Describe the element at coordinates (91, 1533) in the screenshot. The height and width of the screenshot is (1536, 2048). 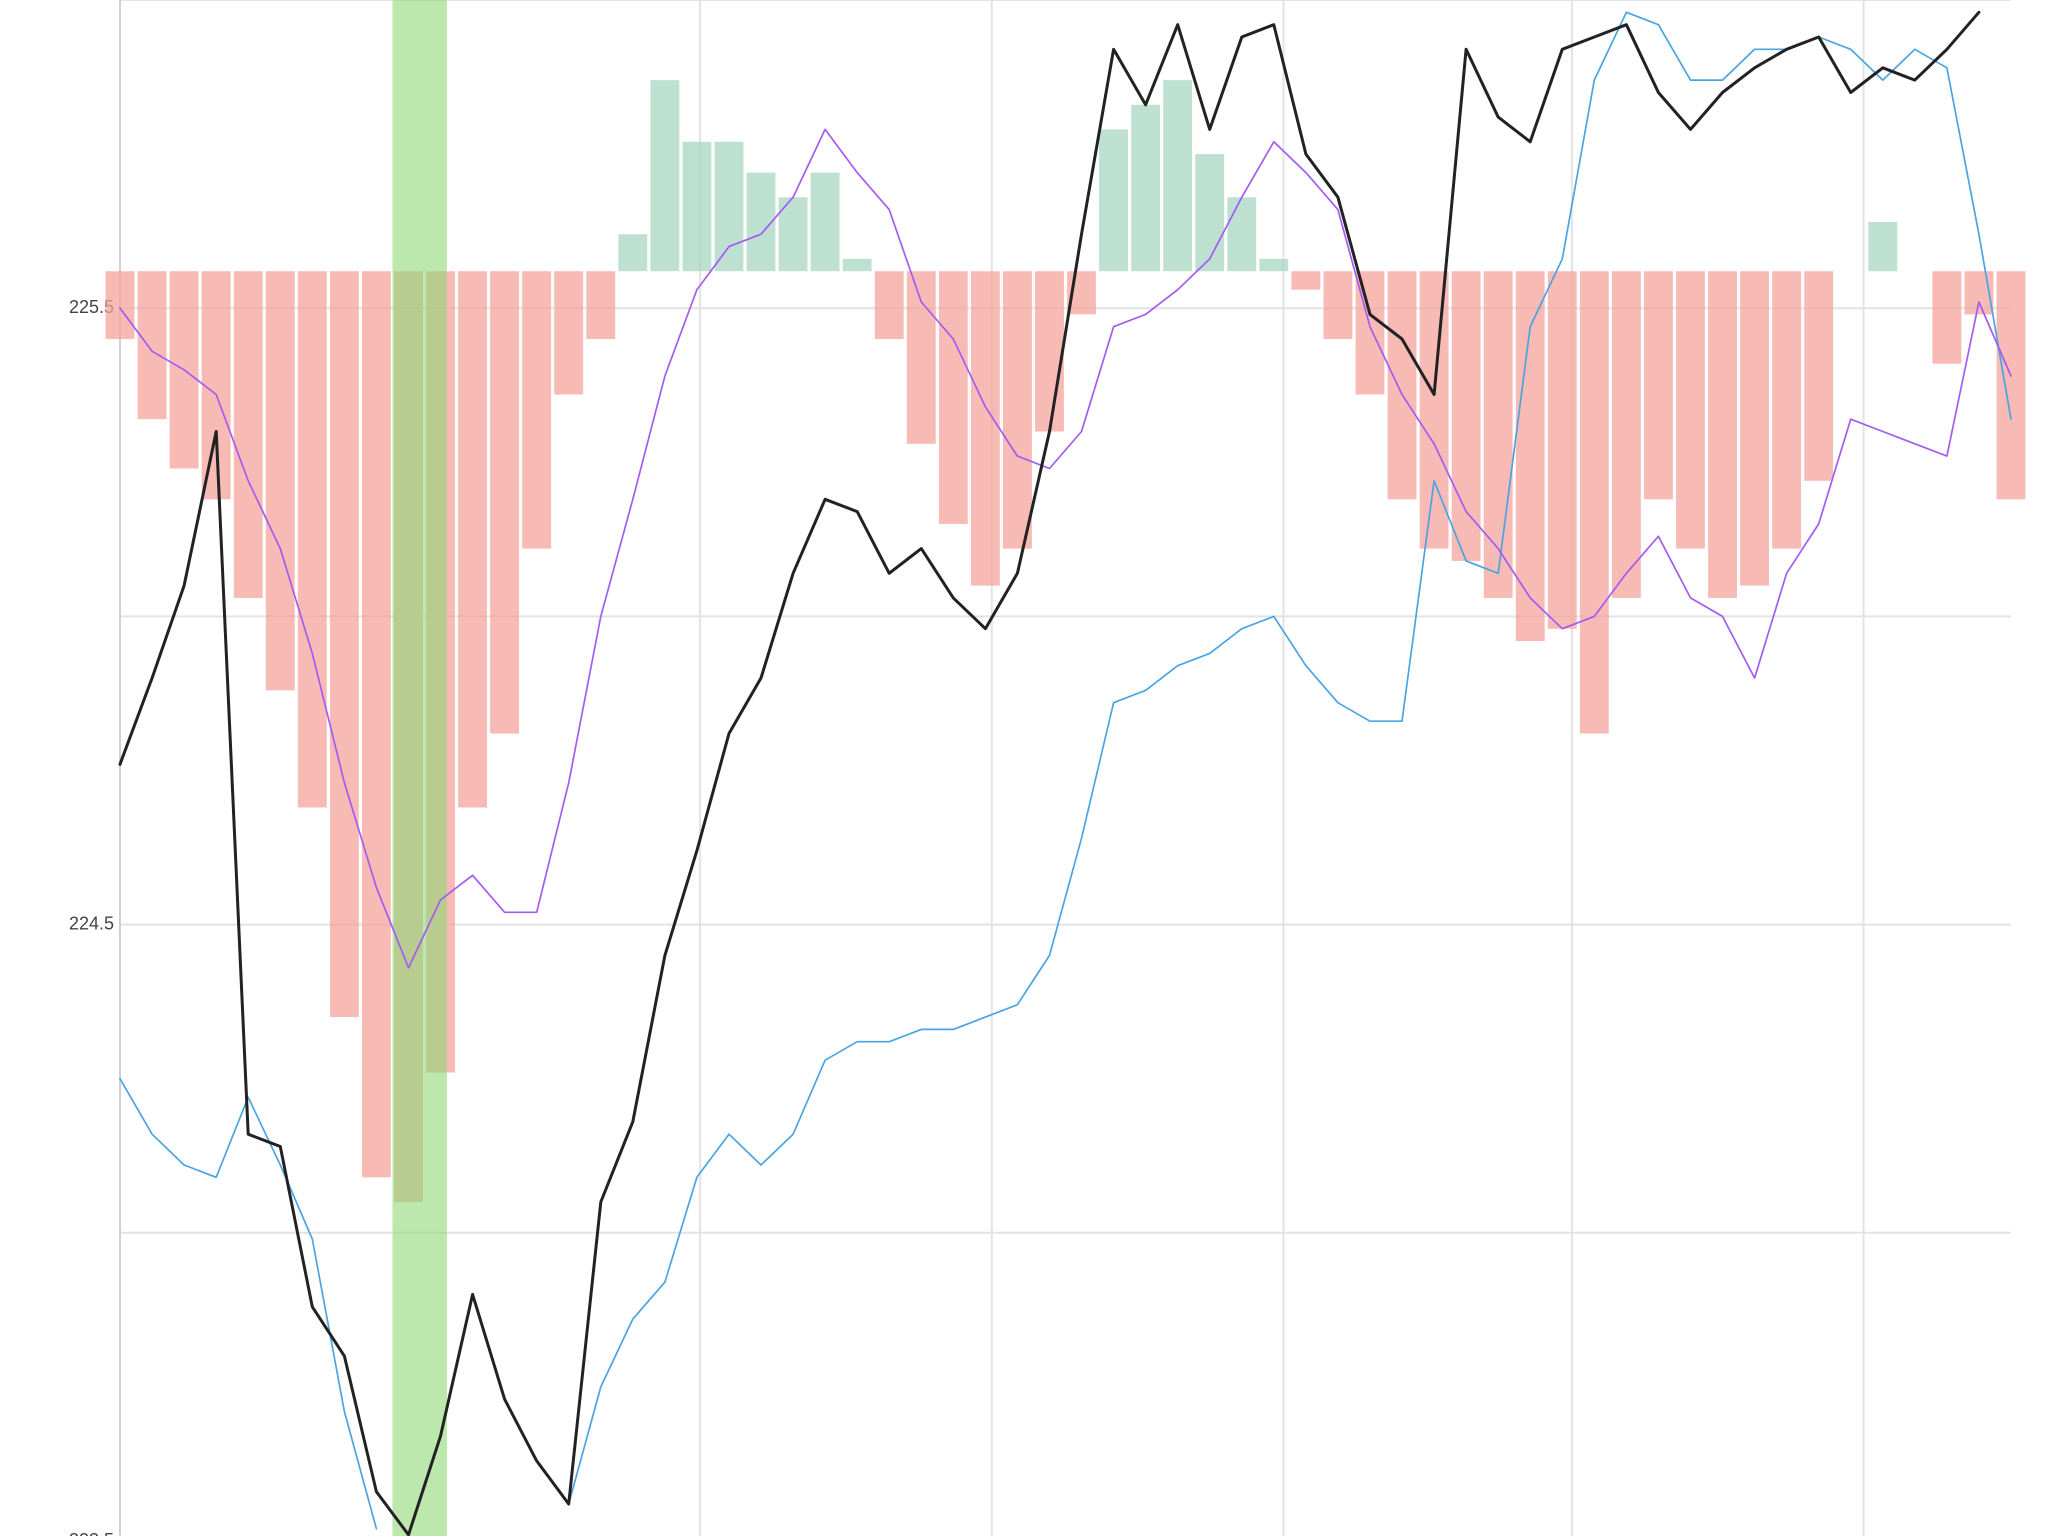
I see `y-tick-label: 223.5` at that location.